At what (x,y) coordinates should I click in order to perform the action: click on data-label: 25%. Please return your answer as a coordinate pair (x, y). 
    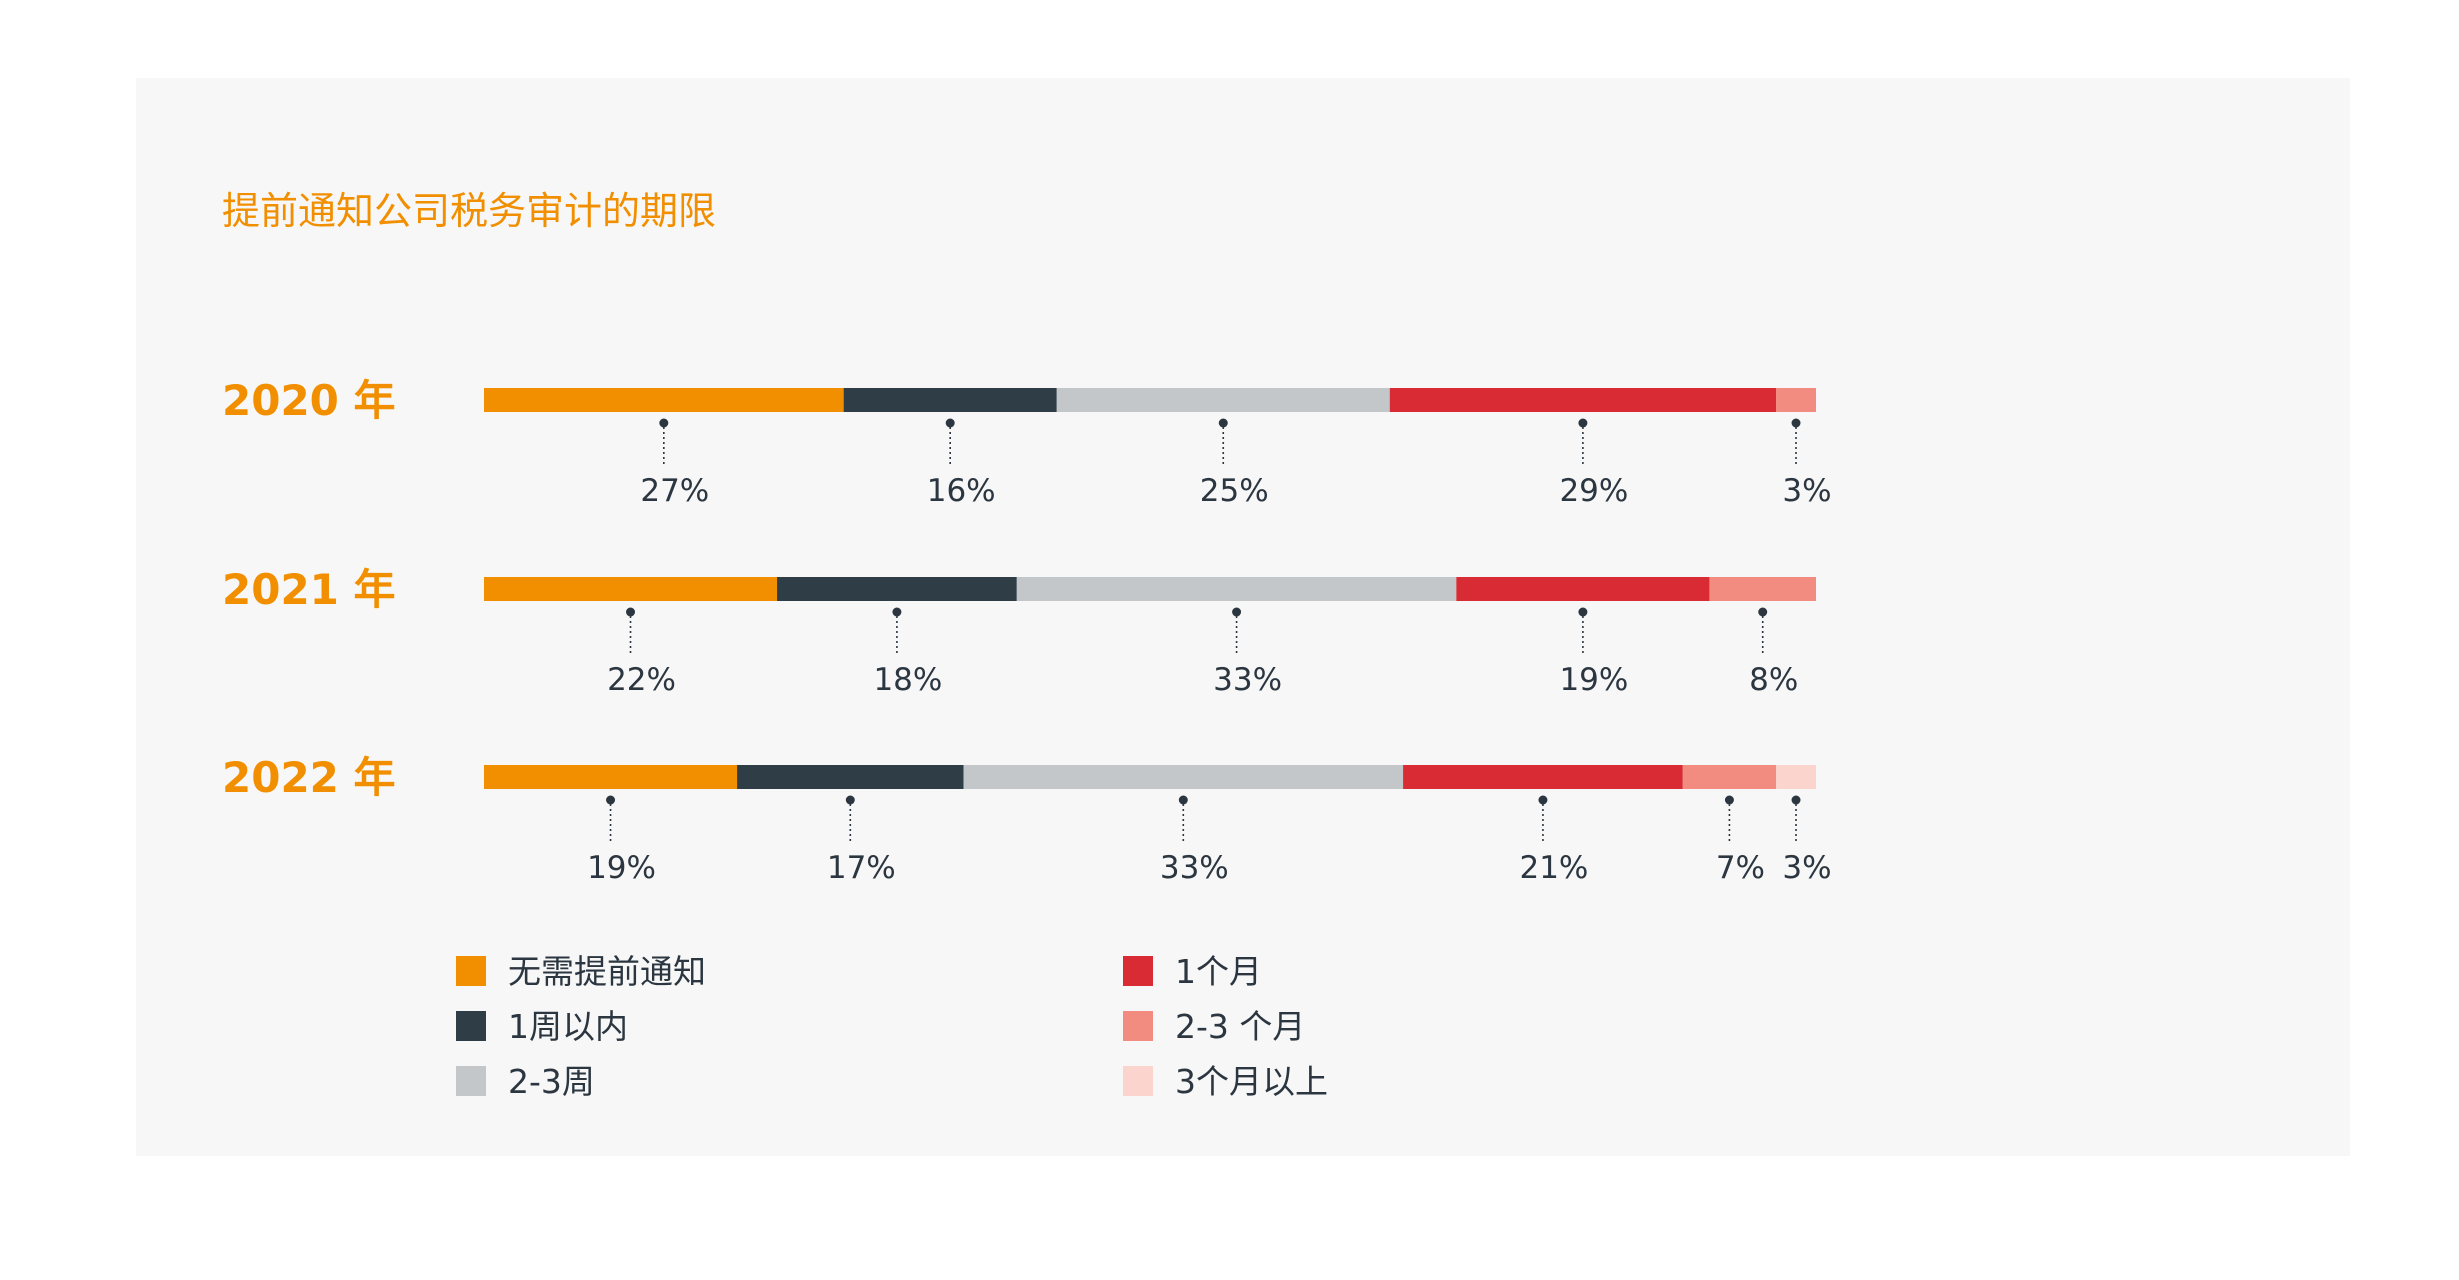
    Looking at the image, I should click on (1234, 491).